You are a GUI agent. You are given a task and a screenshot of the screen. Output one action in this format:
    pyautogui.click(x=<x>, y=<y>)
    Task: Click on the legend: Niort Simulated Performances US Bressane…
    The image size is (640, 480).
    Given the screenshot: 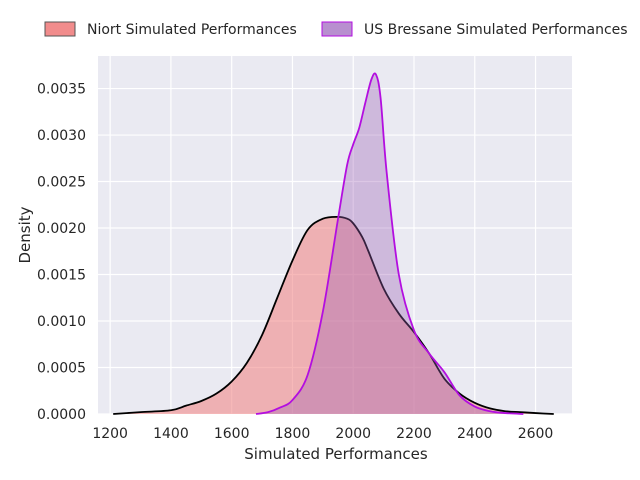 What is the action you would take?
    pyautogui.click(x=336, y=29)
    